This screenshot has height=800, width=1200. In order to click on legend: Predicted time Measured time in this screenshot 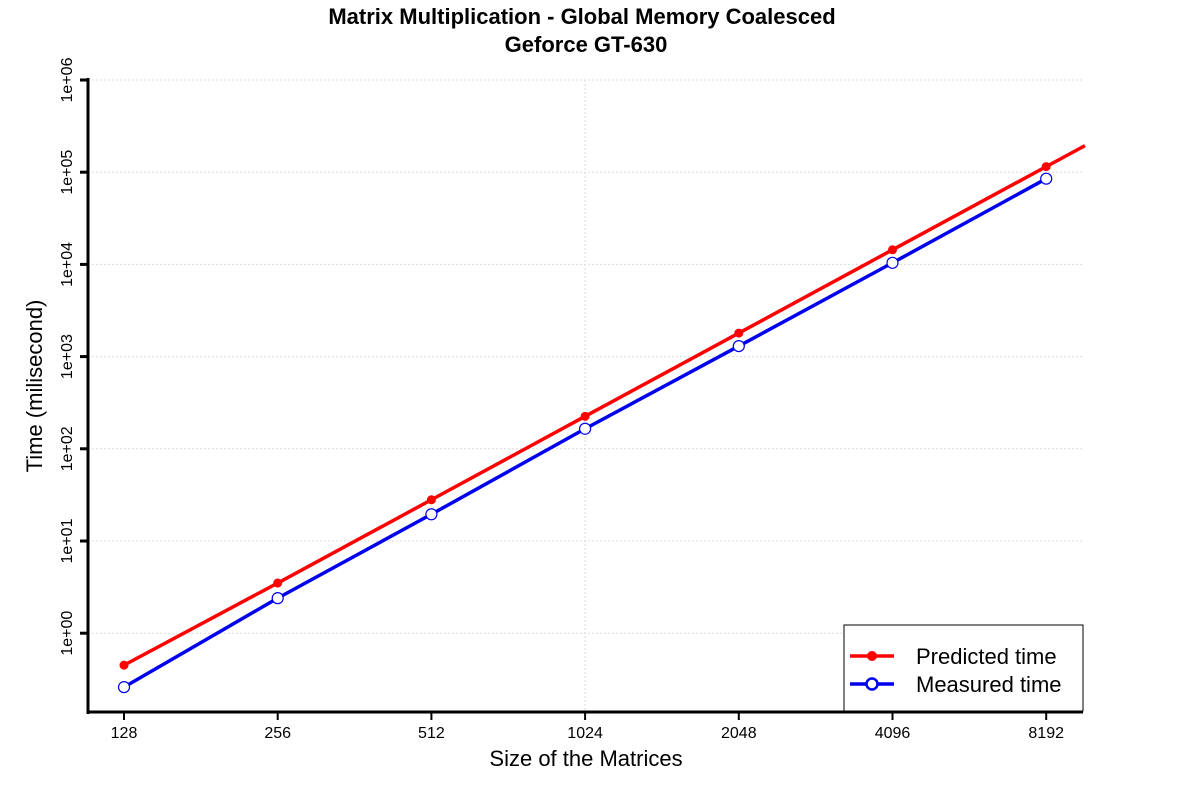, I will do `click(963, 668)`.